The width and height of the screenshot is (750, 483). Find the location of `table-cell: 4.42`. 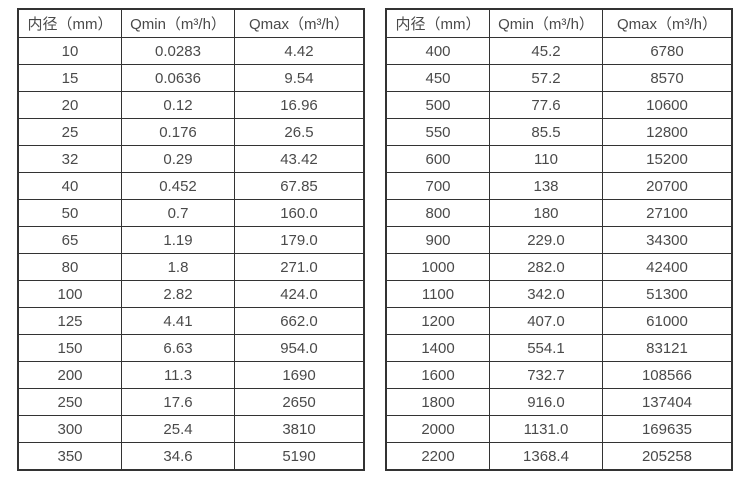

table-cell: 4.42 is located at coordinates (299, 51).